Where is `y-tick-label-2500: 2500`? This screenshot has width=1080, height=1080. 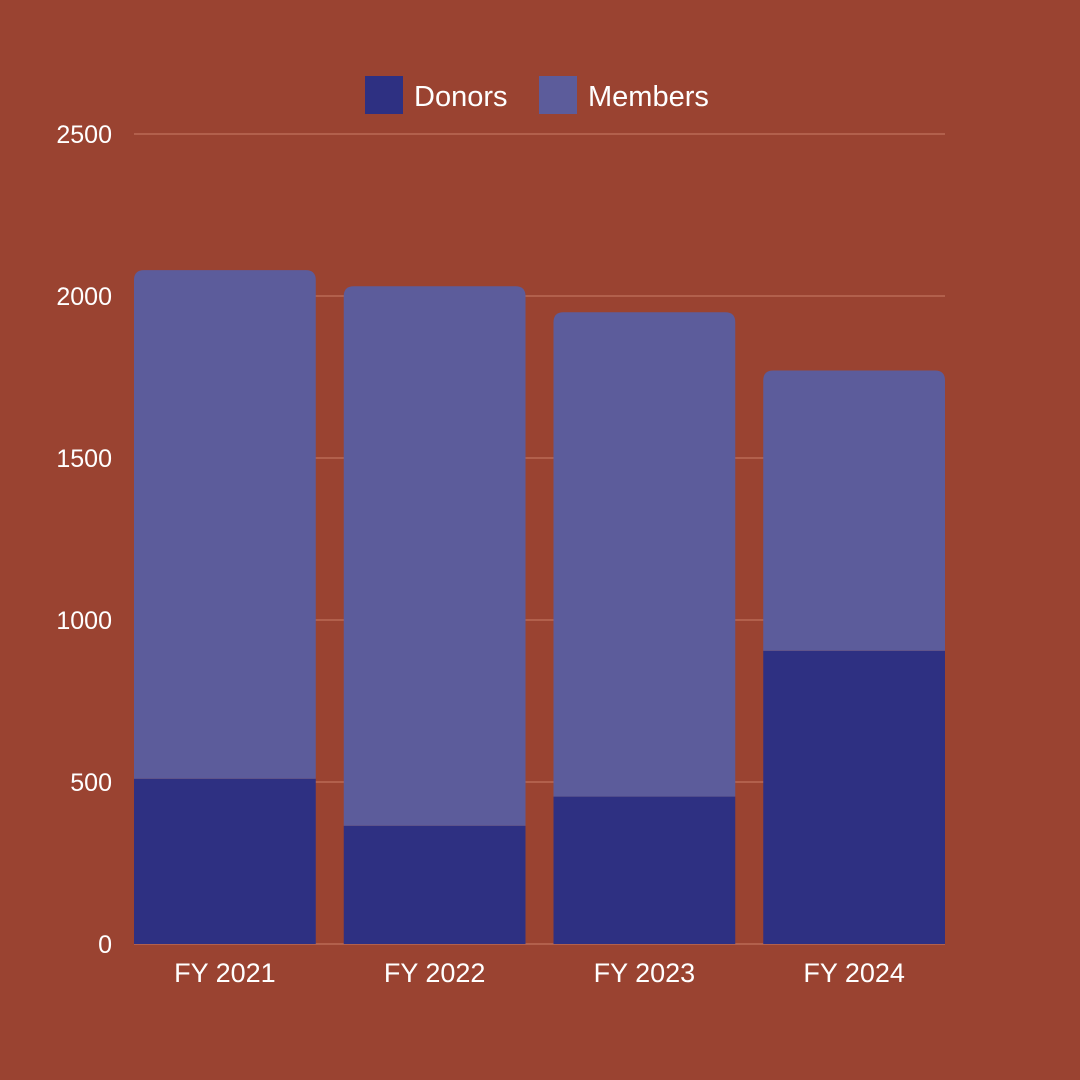
y-tick-label-2500: 2500 is located at coordinates (84, 135).